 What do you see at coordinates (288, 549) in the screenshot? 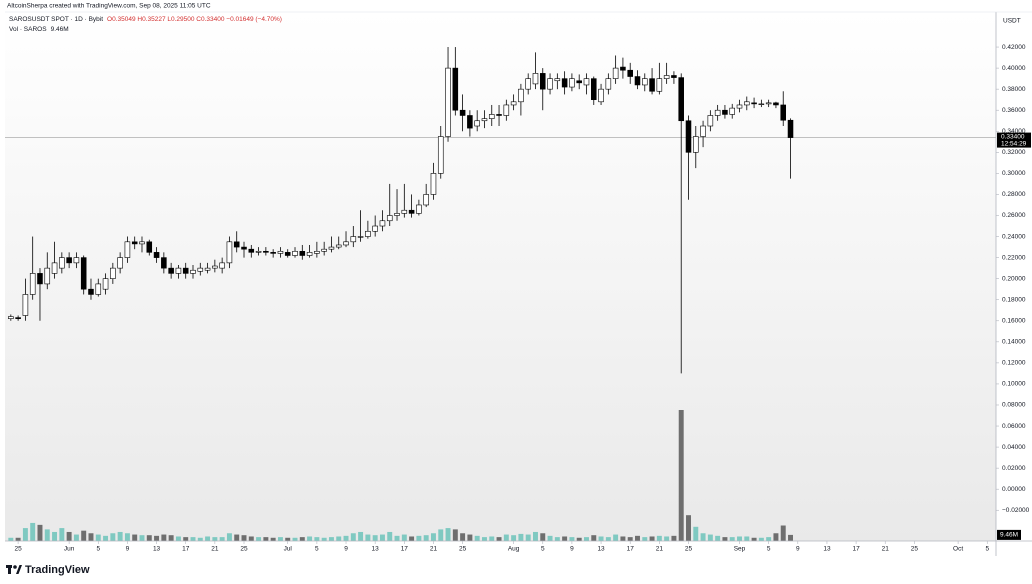
I see `x-tick-label: Jul` at bounding box center [288, 549].